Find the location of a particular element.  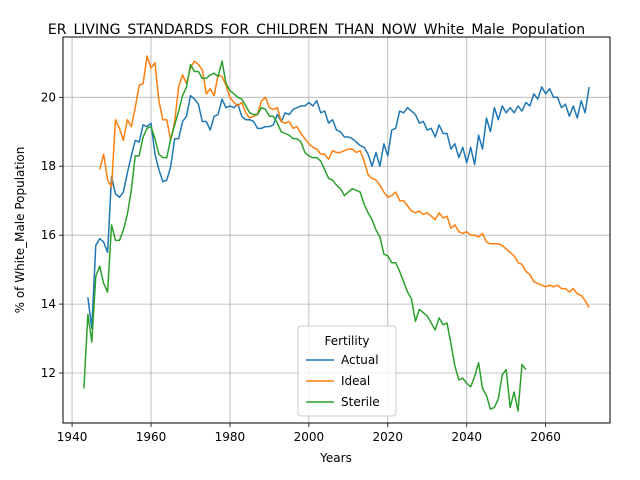

x-tick-label: 2000 is located at coordinates (309, 437).